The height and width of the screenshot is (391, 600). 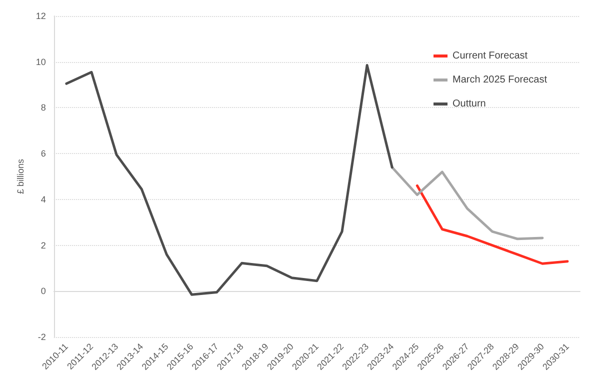 I want to click on legend-label: Current Forecast, so click(x=490, y=56).